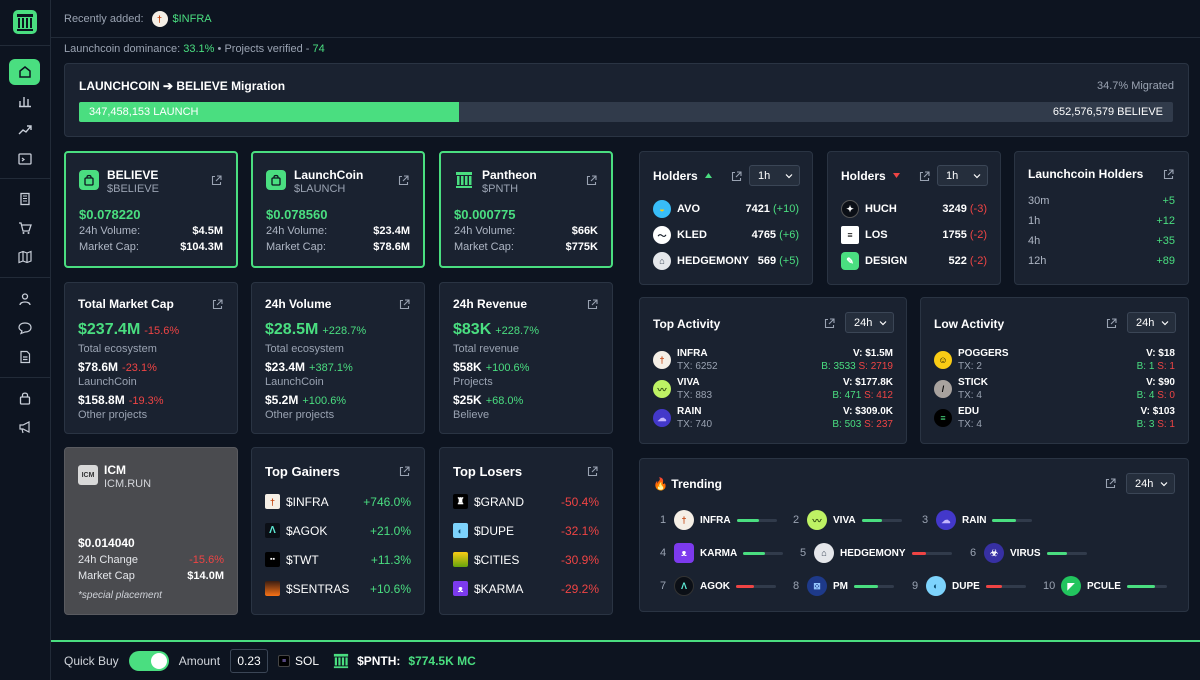  What do you see at coordinates (24, 130) in the screenshot?
I see `trending-up-icon` at bounding box center [24, 130].